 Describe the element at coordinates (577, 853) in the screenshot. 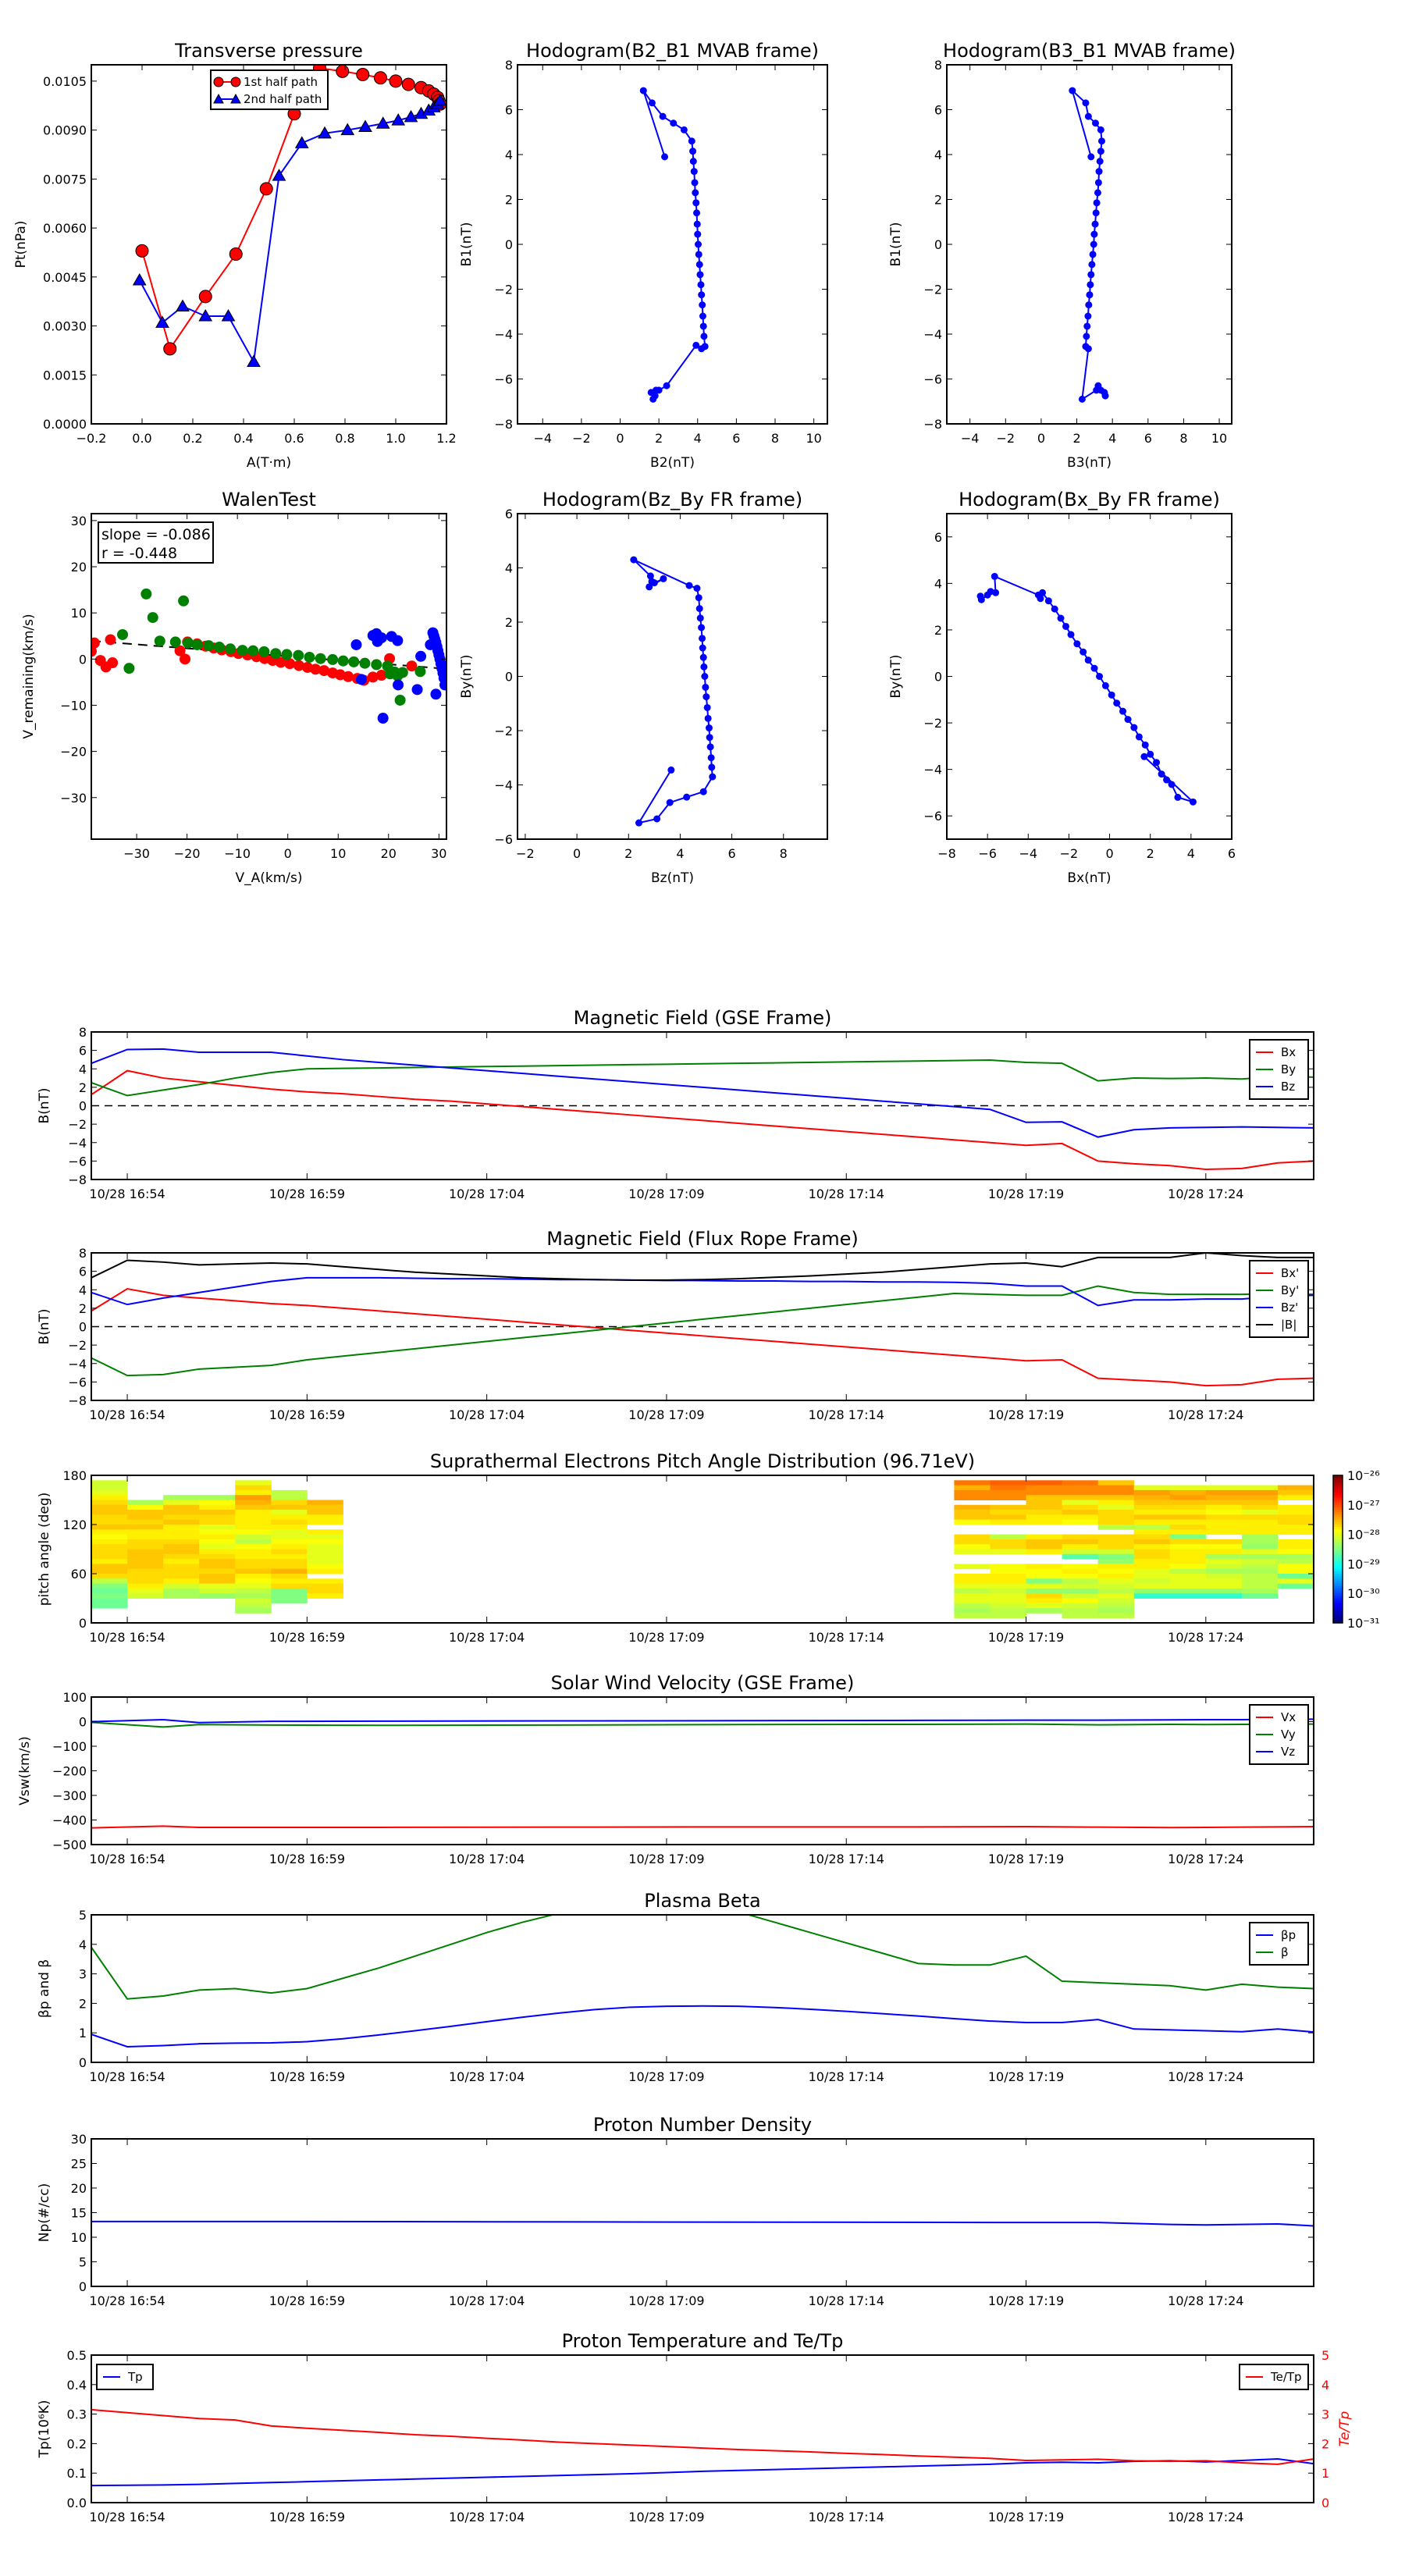

I see `x-tick-label: 0` at that location.